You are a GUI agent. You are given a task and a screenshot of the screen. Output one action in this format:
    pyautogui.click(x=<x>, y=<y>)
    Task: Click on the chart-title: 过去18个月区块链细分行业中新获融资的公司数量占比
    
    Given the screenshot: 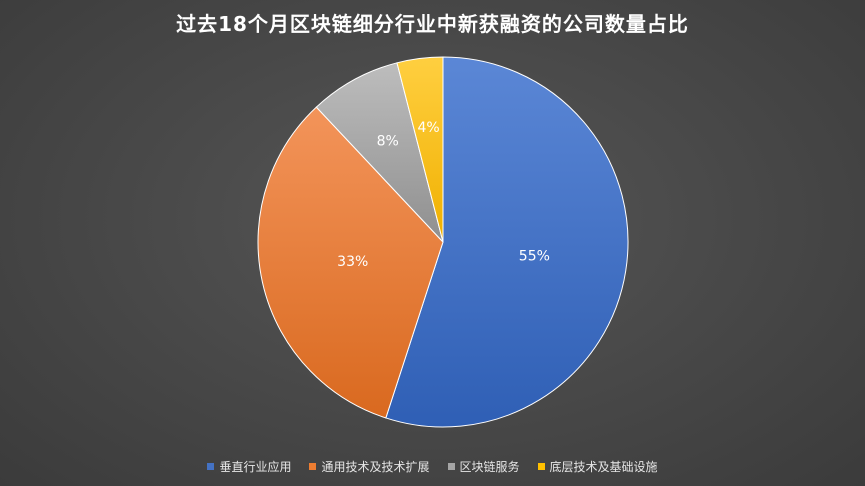 What is the action you would take?
    pyautogui.click(x=432, y=24)
    